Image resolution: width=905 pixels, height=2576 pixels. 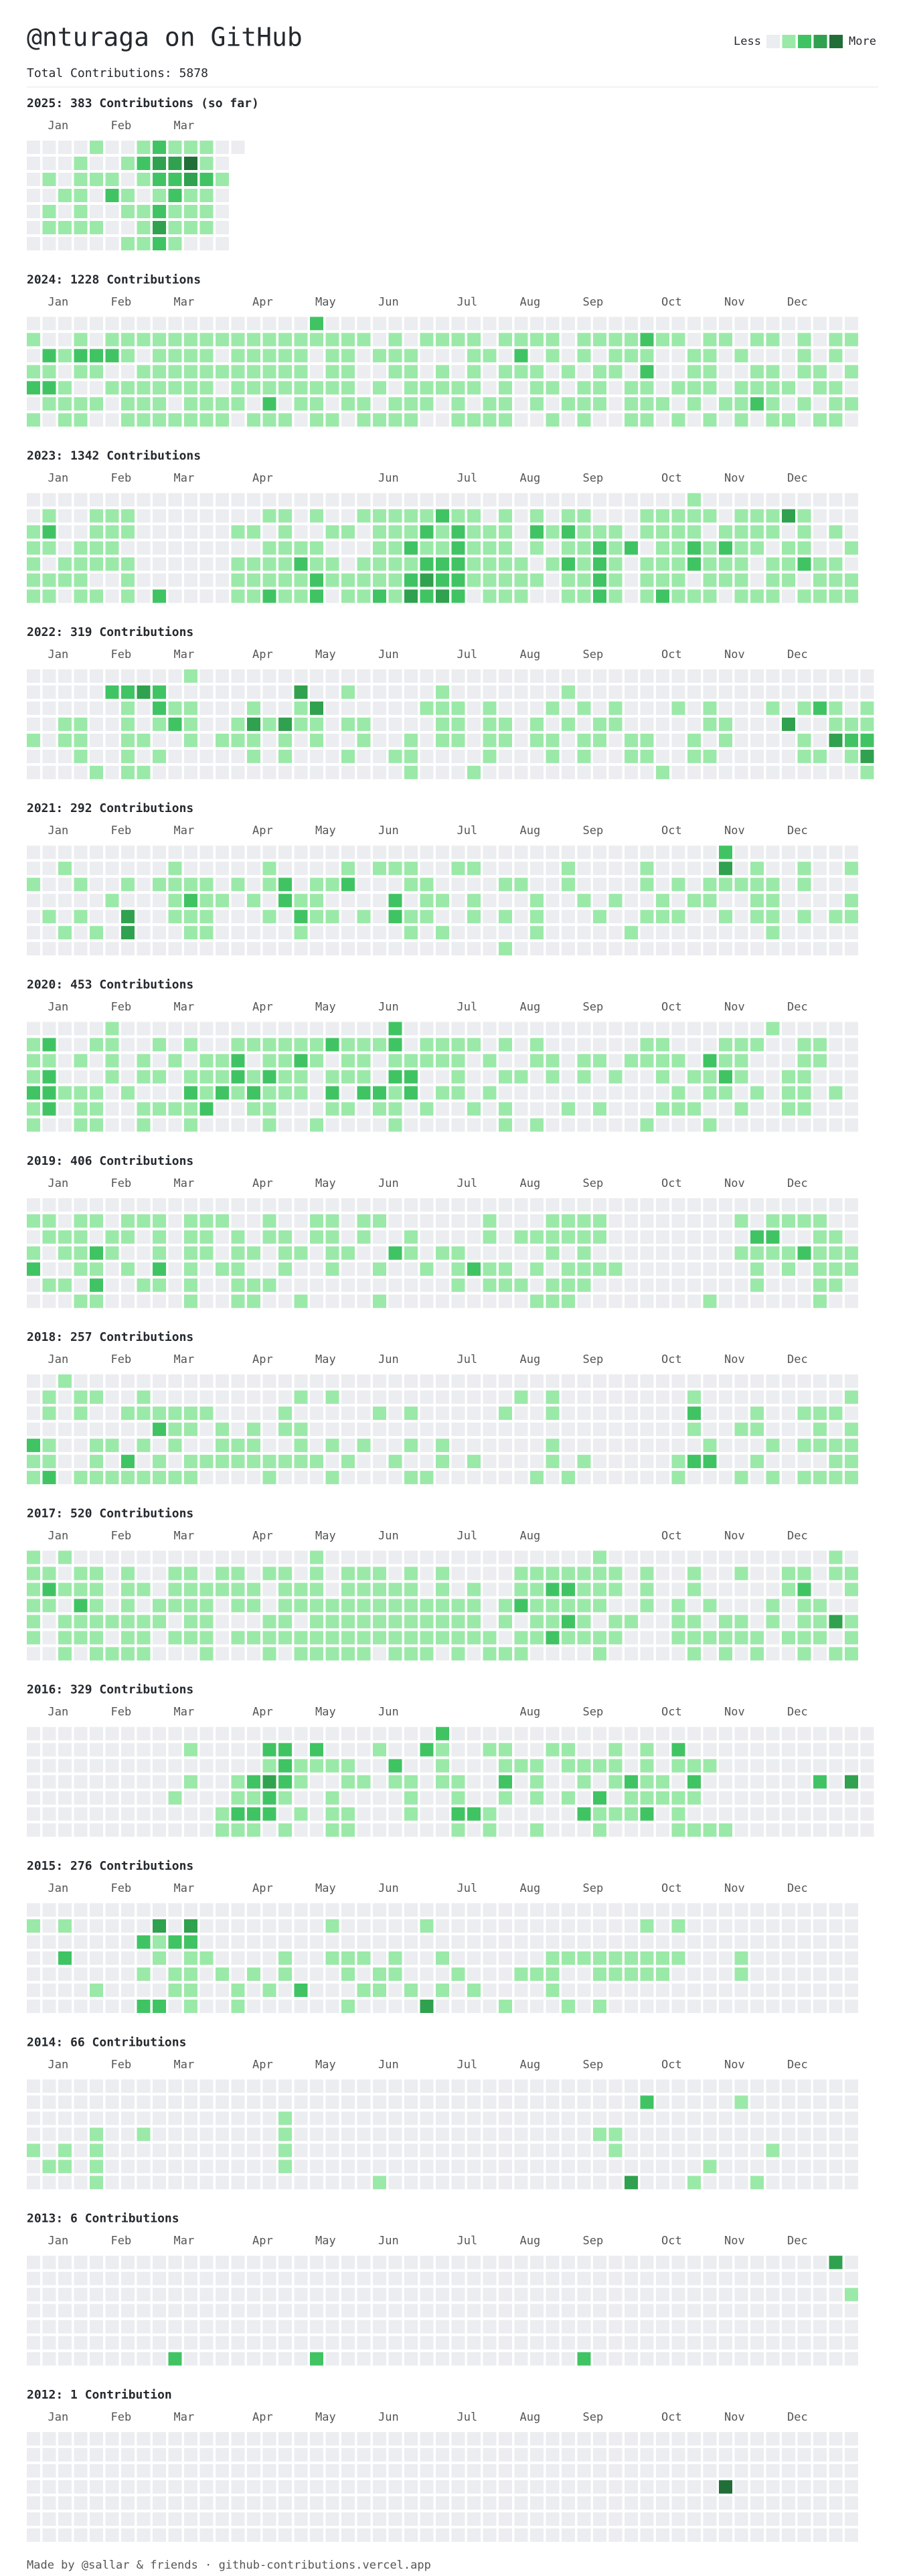 What do you see at coordinates (110, 808) in the screenshot?
I see `year-title: 2021: 292 Contributions` at bounding box center [110, 808].